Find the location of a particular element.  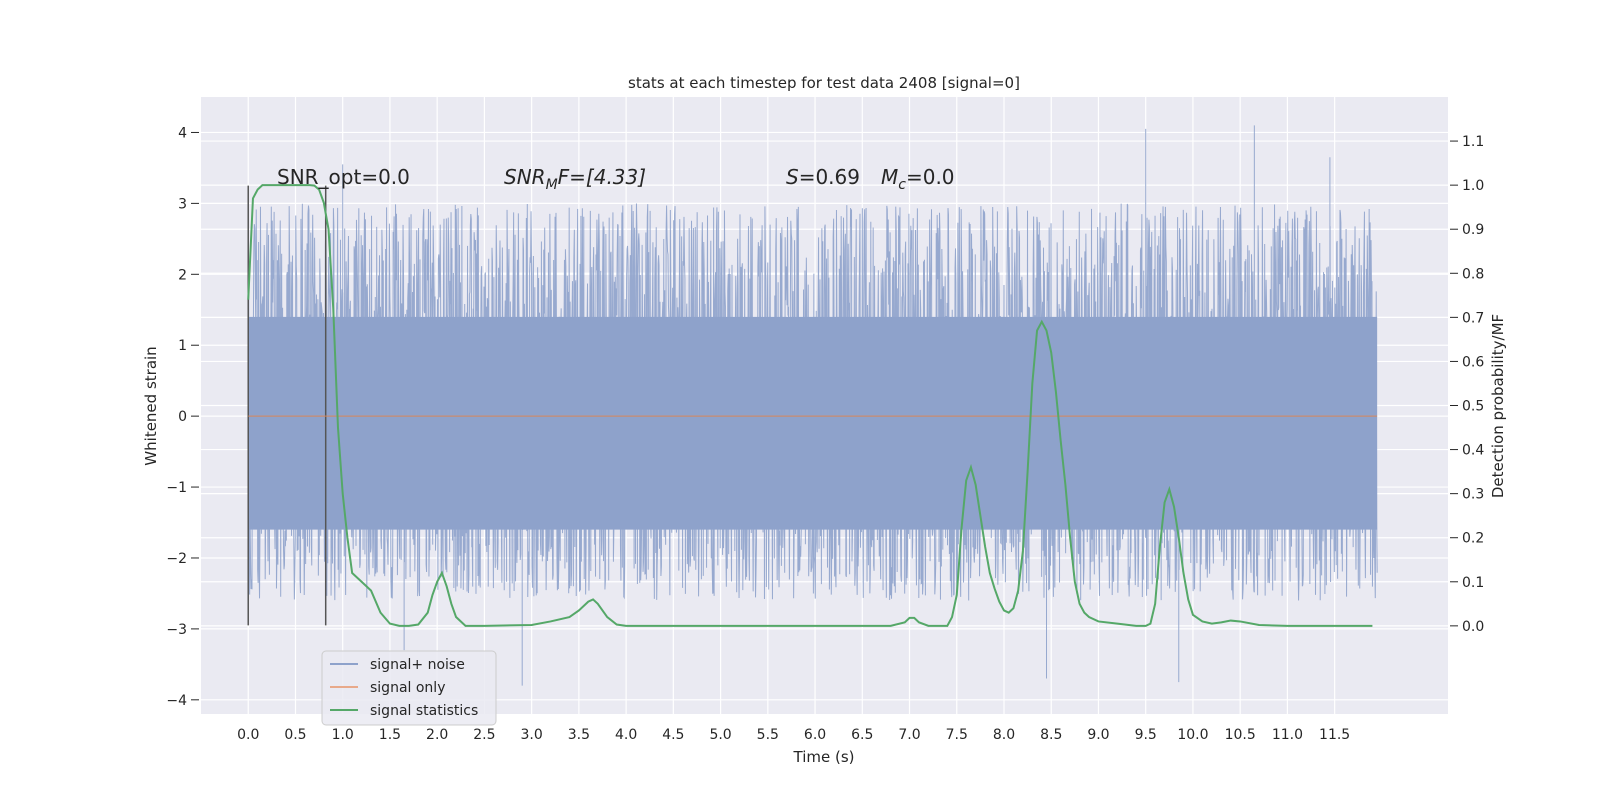

x-tick-label: 5.5 is located at coordinates (768, 735).